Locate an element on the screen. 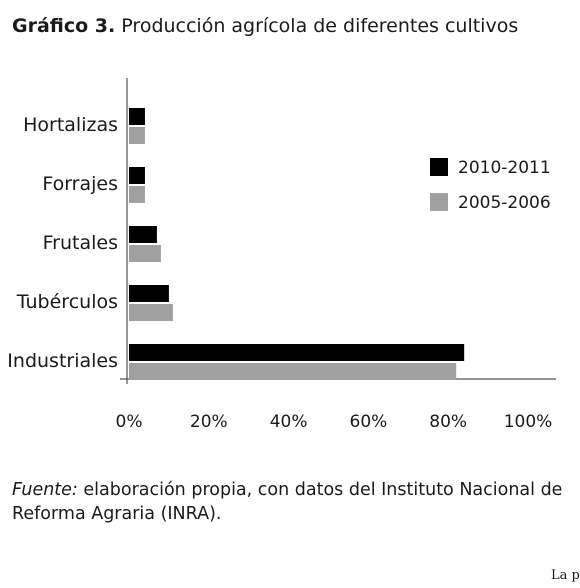 The image size is (580, 588). source-prefix: Fuente: is located at coordinates (45, 490).